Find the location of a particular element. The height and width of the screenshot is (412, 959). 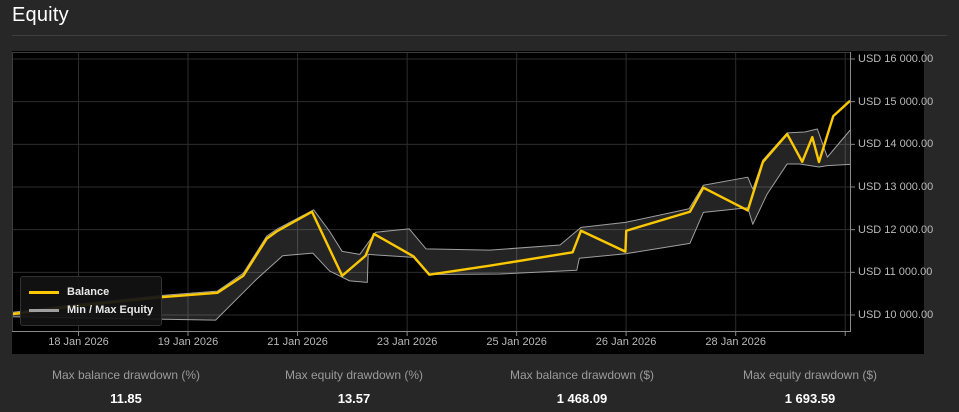

stat-label: Max equity drawdown ($) is located at coordinates (810, 375).